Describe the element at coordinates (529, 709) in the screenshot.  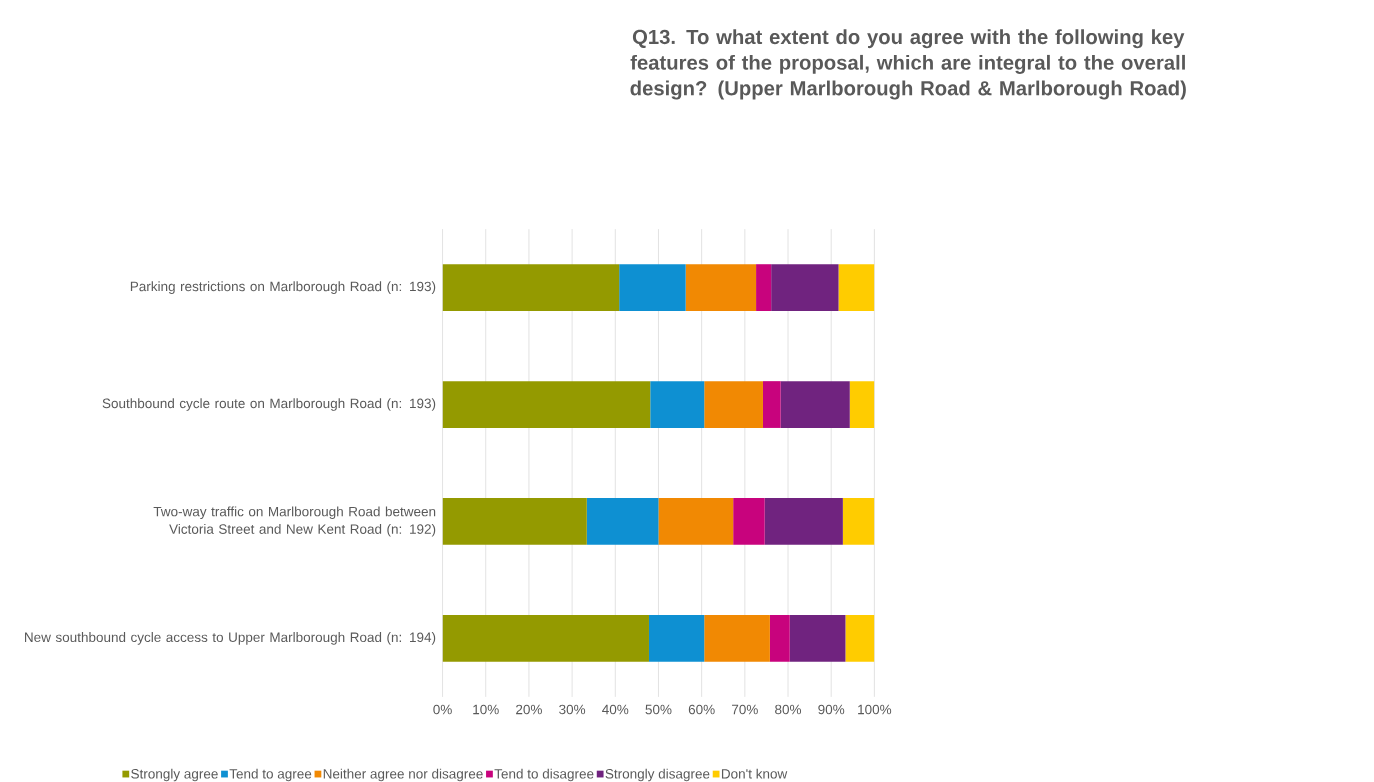
I see `x-tick-label: 20%` at that location.